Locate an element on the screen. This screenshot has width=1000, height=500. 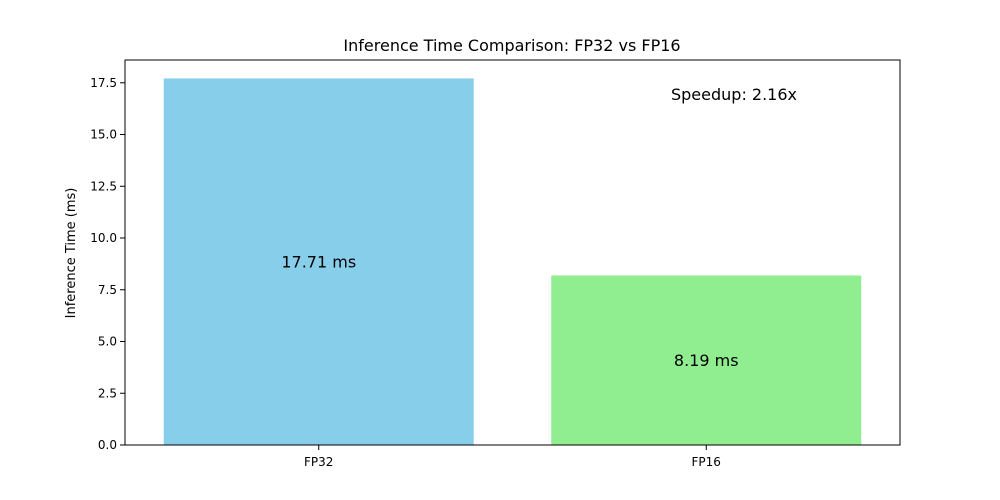
y-tick-label: 7.5 is located at coordinates (107, 290).